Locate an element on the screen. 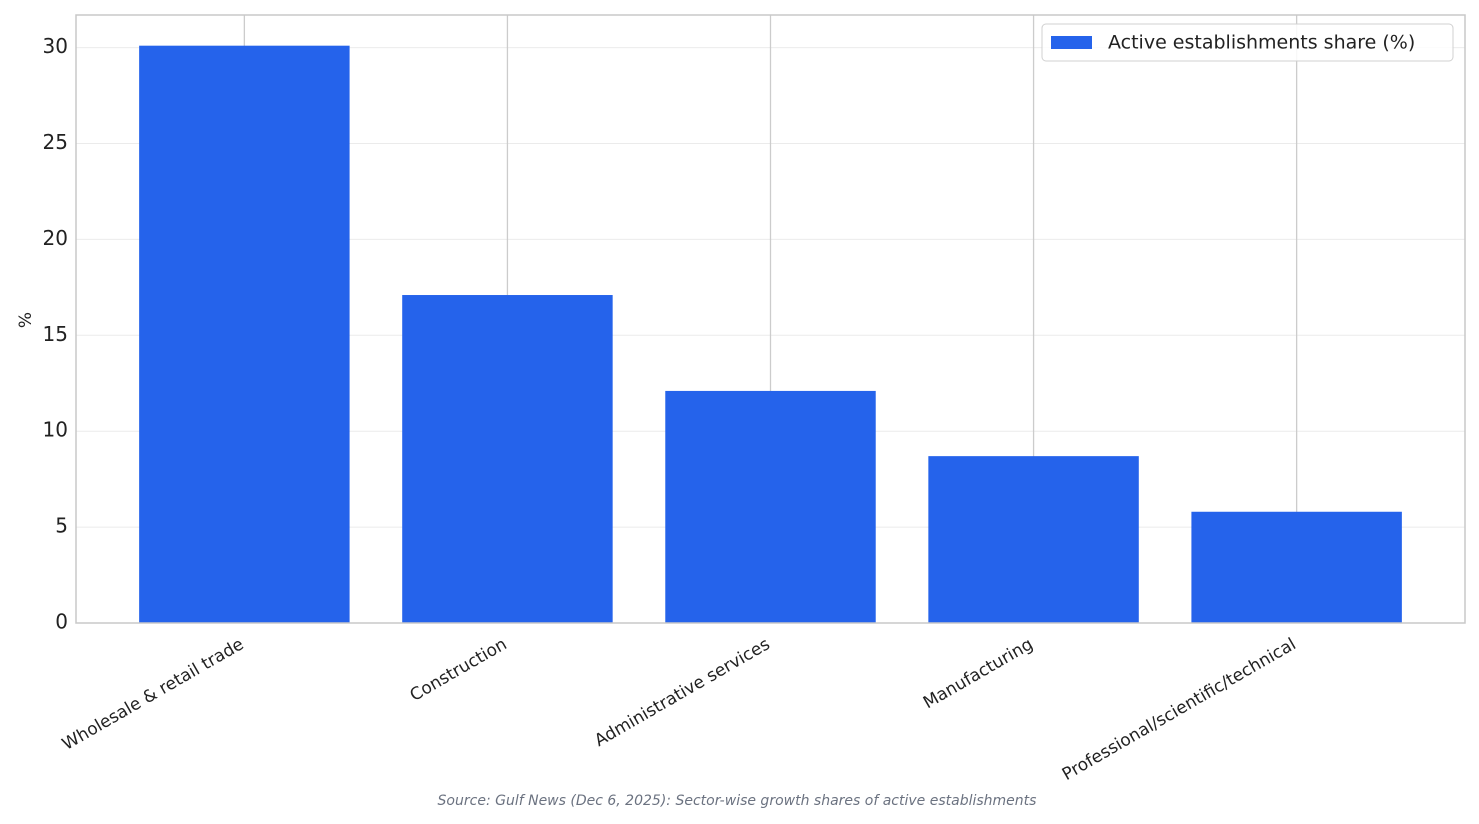  legend-box is located at coordinates (1247, 42).